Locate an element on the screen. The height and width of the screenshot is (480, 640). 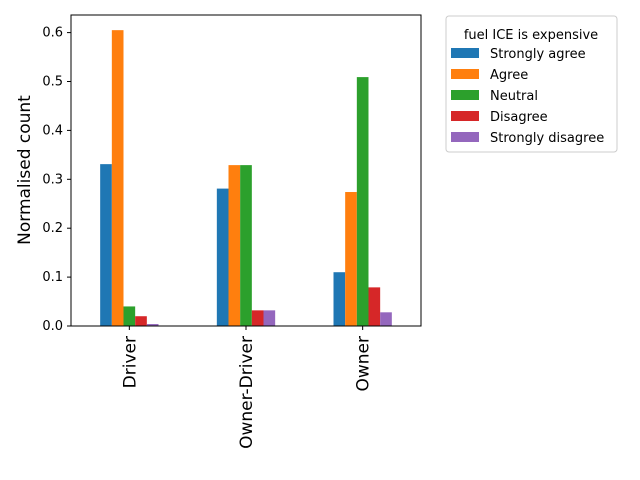
y-tick-label: 0.2 is located at coordinates (52, 228).